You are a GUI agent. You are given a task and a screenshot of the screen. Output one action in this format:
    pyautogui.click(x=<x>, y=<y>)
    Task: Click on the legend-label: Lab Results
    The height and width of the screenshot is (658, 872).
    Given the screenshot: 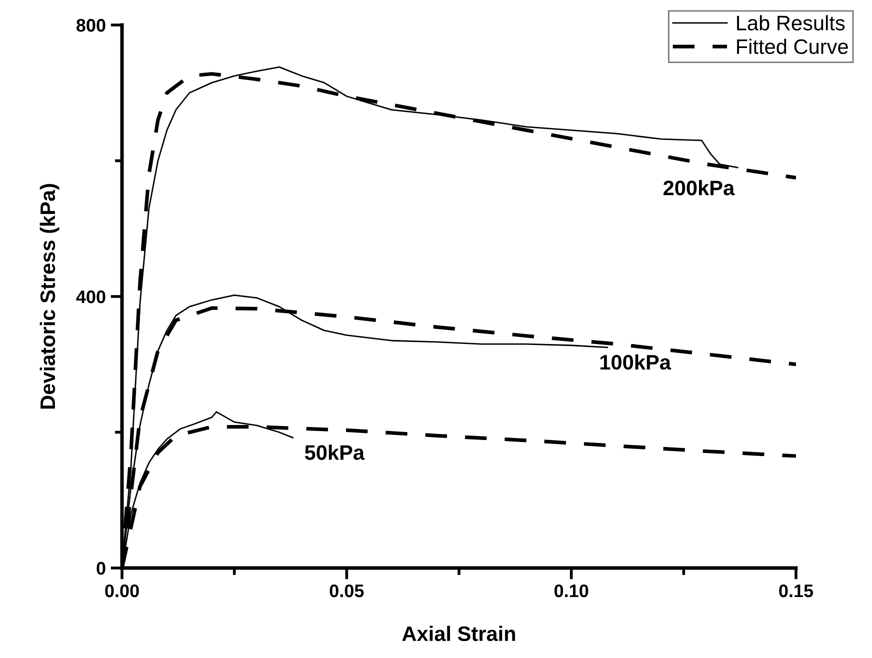 What is the action you would take?
    pyautogui.click(x=791, y=22)
    